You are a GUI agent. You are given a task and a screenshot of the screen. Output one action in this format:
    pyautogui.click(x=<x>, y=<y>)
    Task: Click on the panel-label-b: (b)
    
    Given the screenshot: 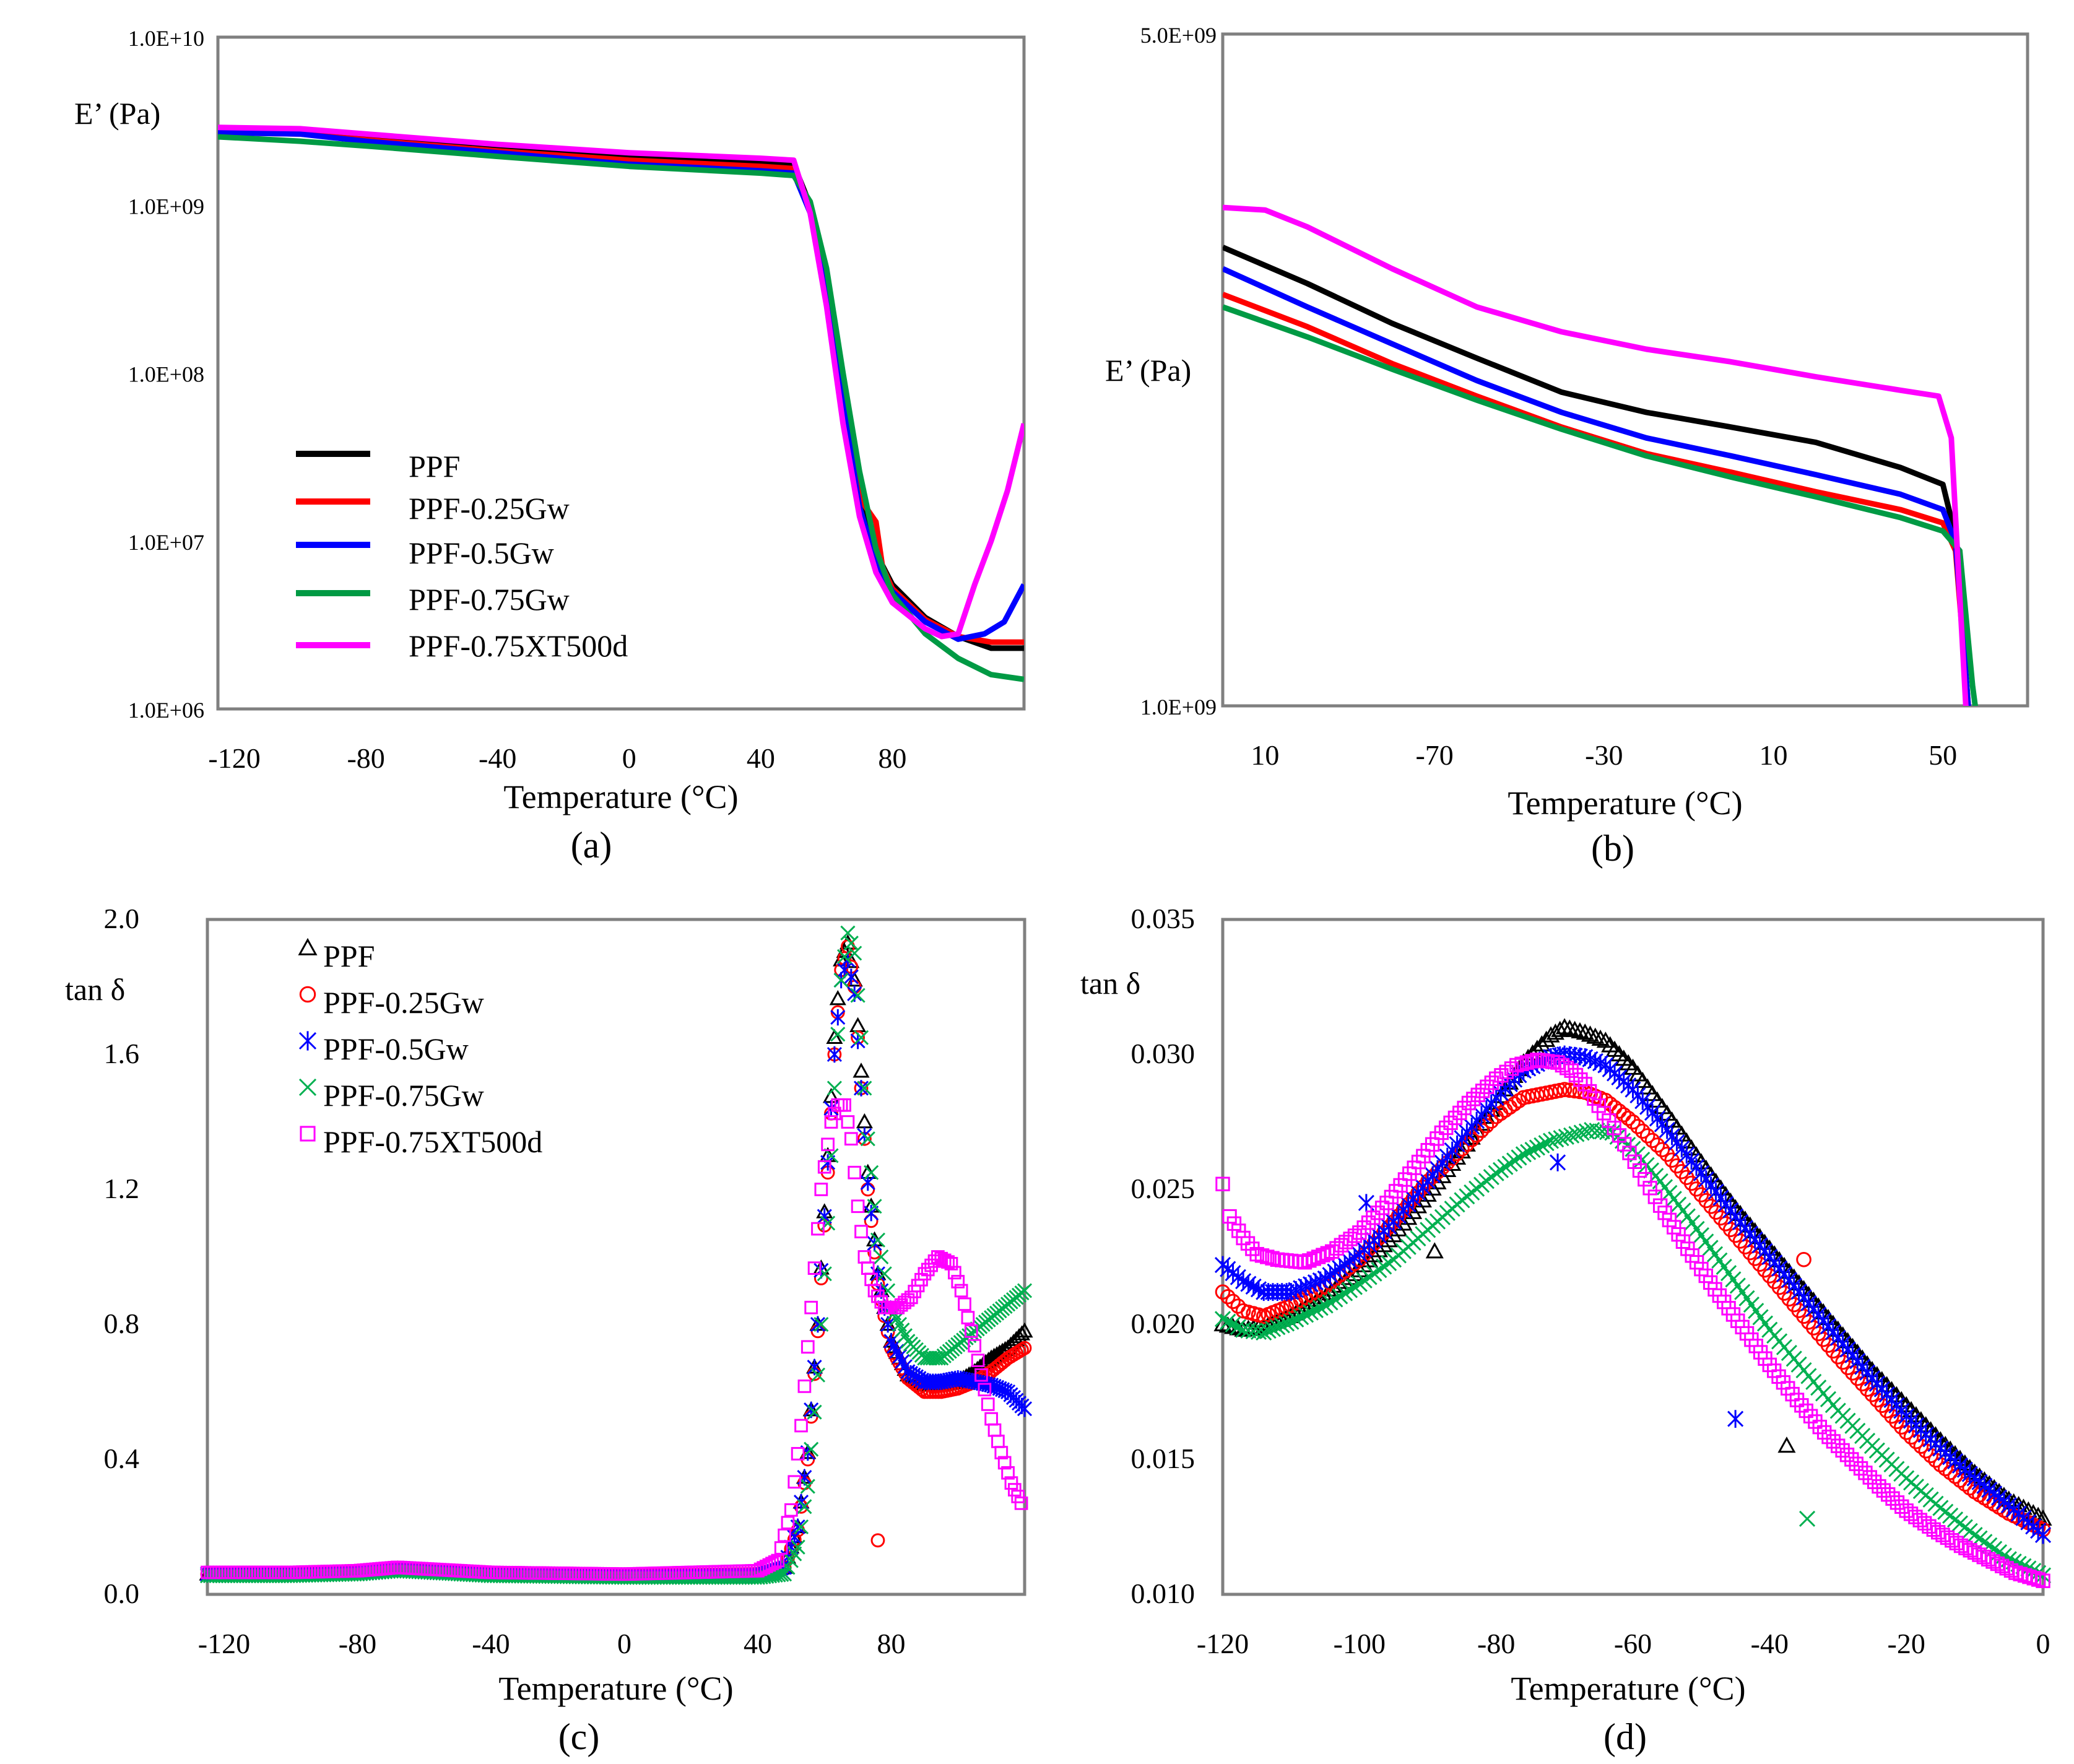 What is the action you would take?
    pyautogui.click(x=1612, y=848)
    